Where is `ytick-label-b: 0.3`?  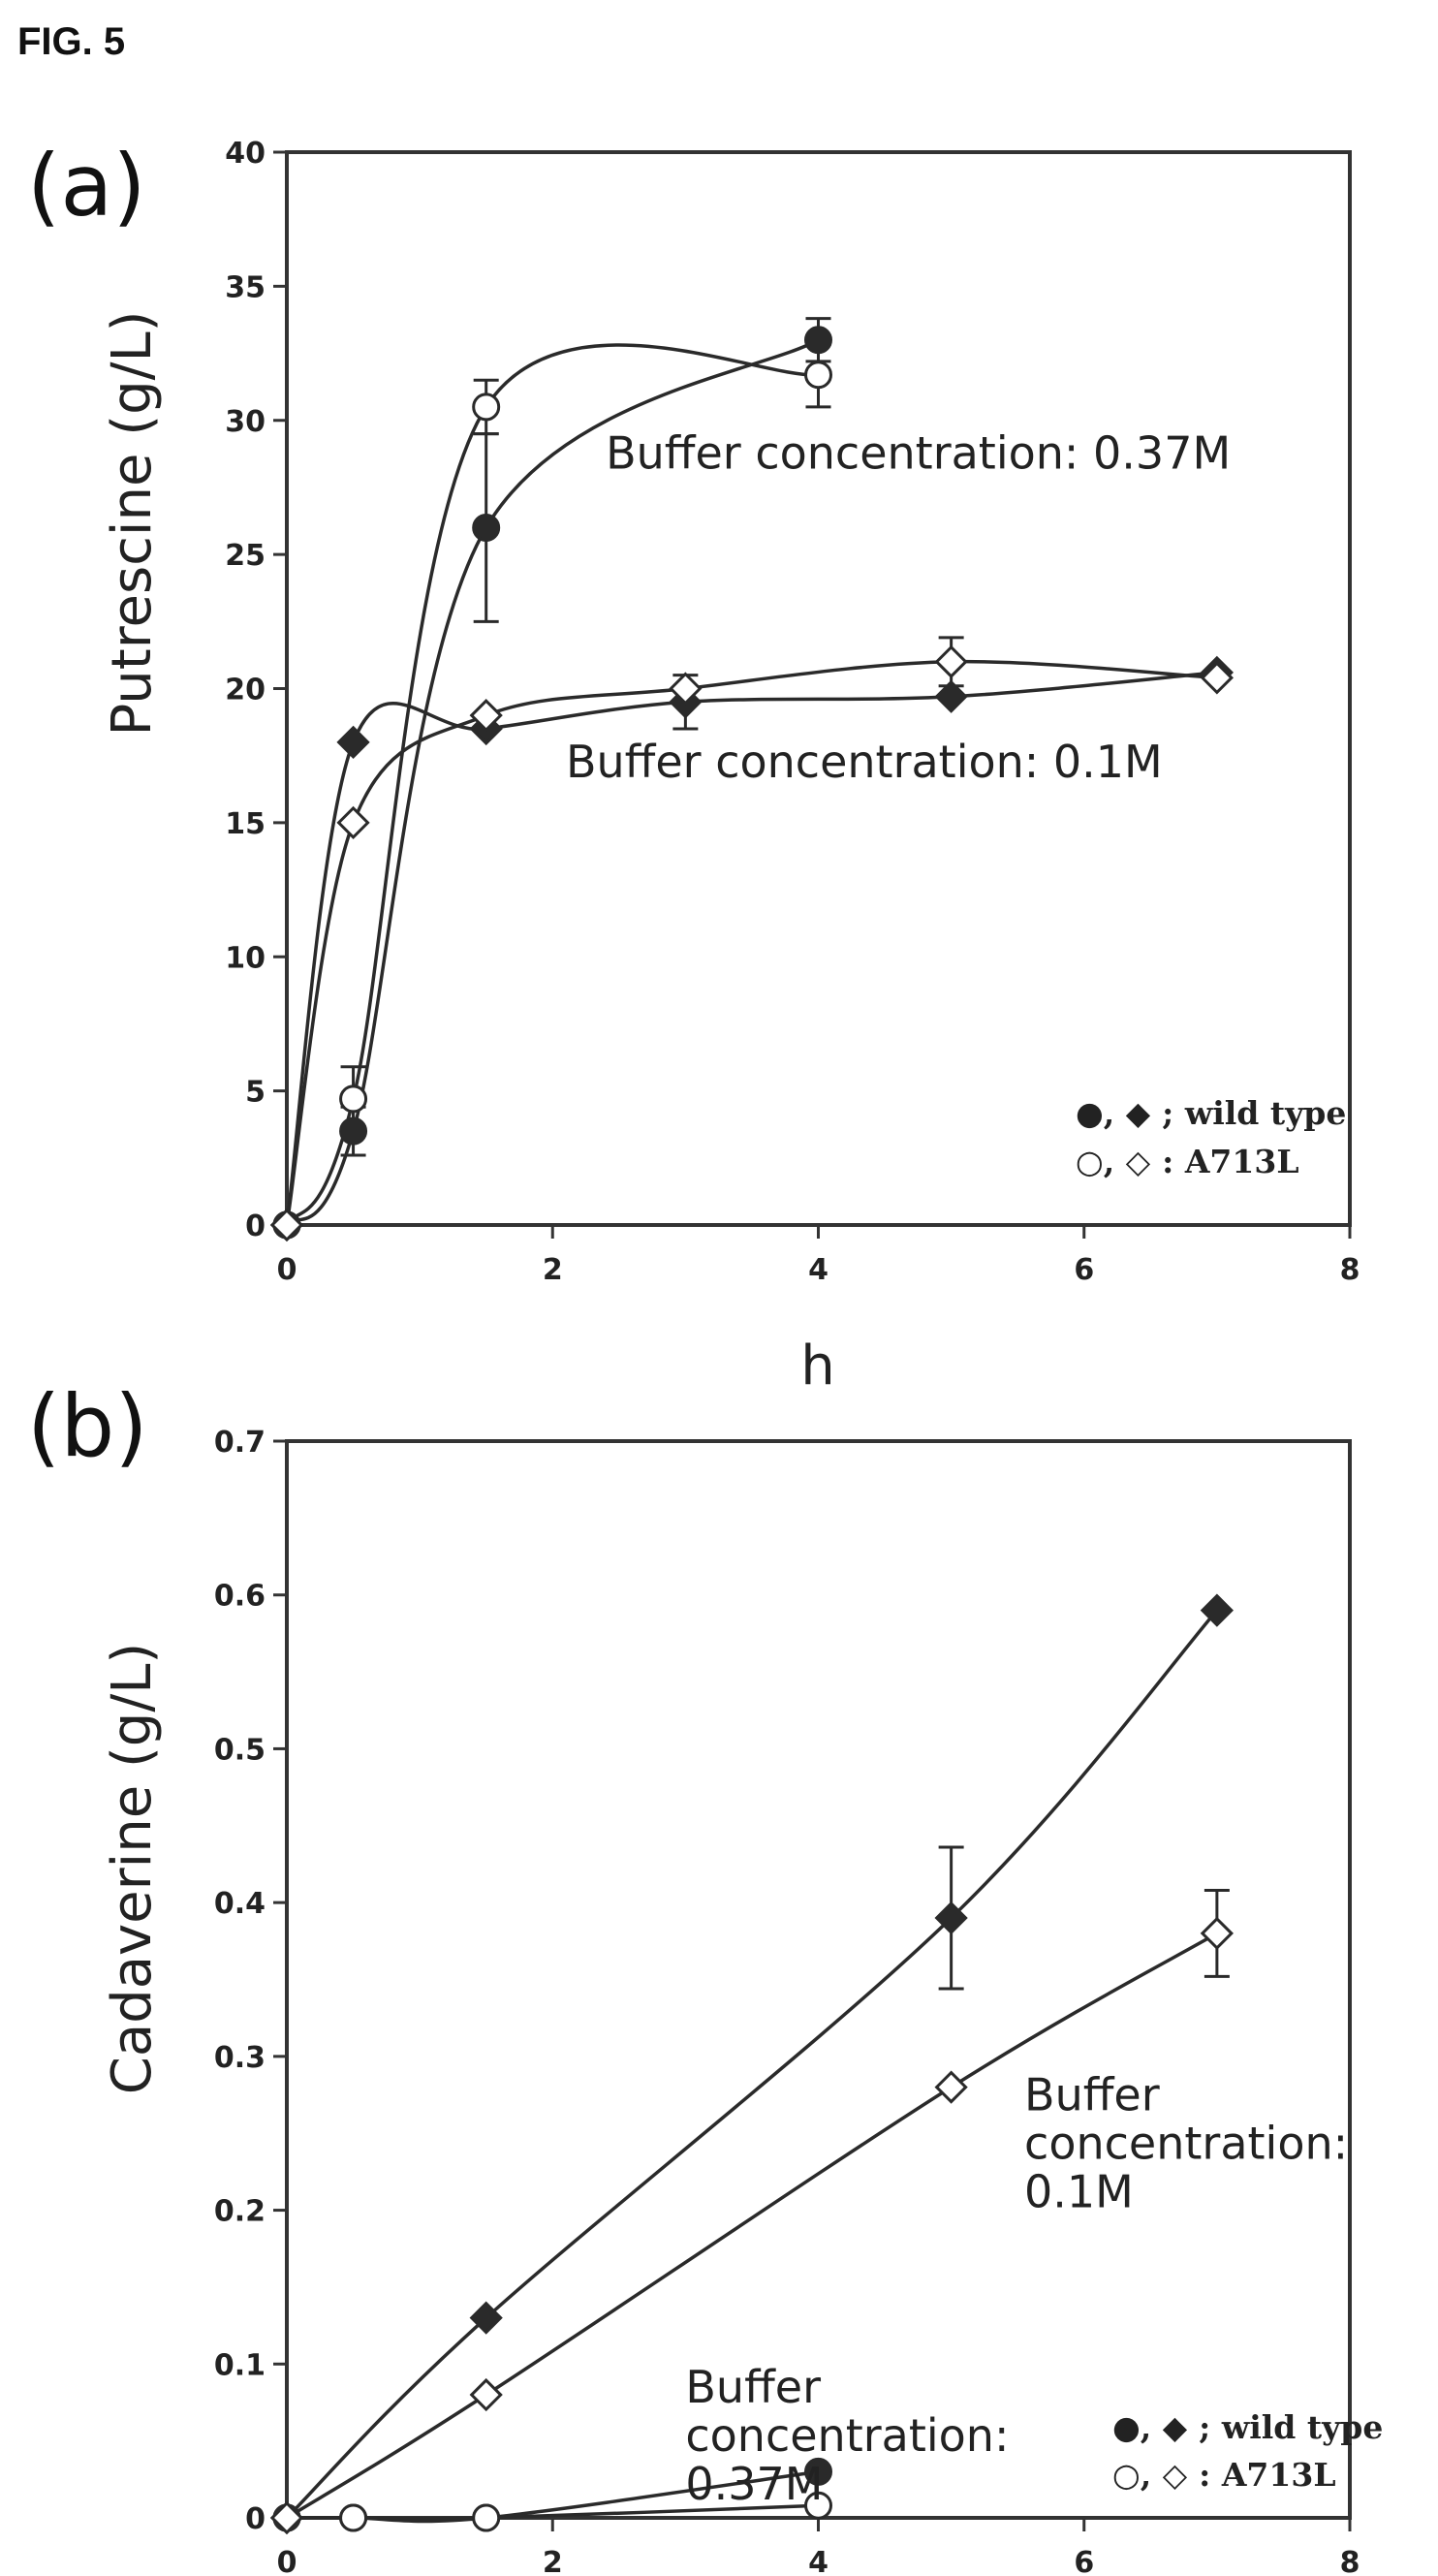
ytick-label-b: 0.3 is located at coordinates (240, 2058).